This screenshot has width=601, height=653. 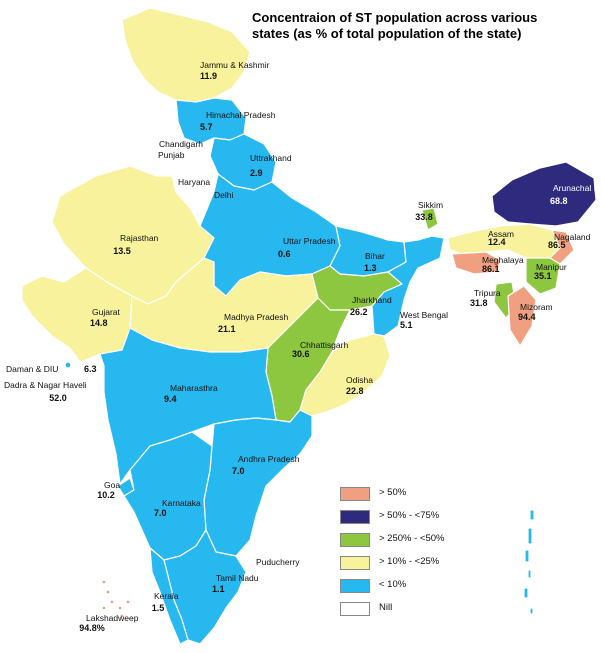 I want to click on label-dd-value: 6.3, so click(x=90, y=369).